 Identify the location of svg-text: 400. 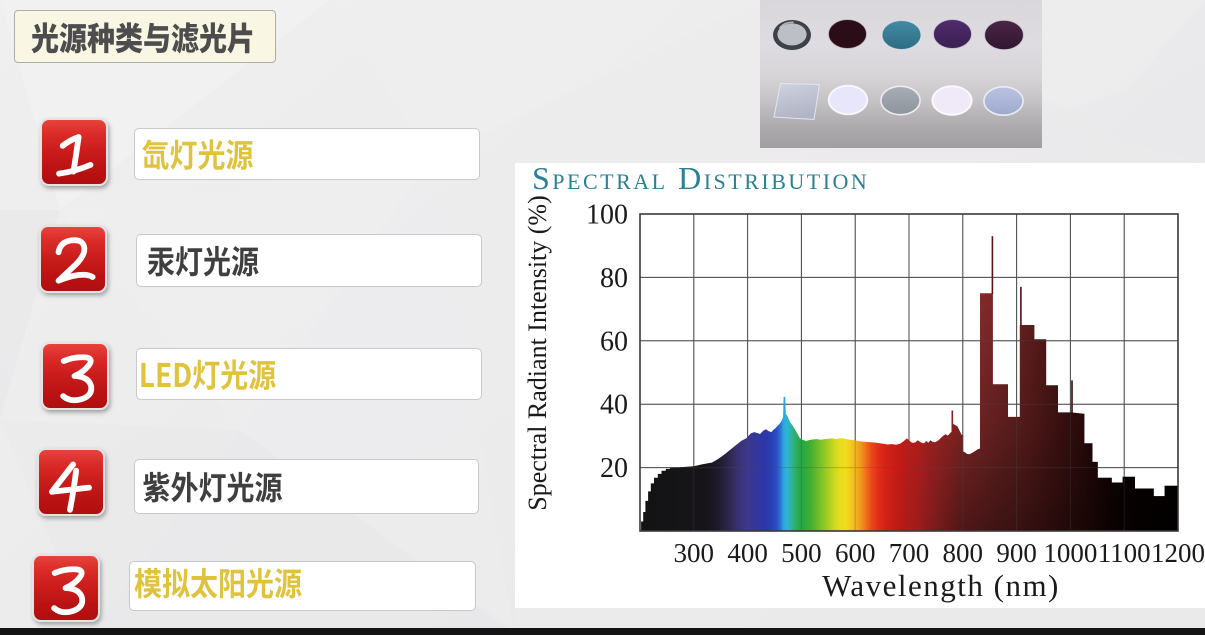
(747, 553).